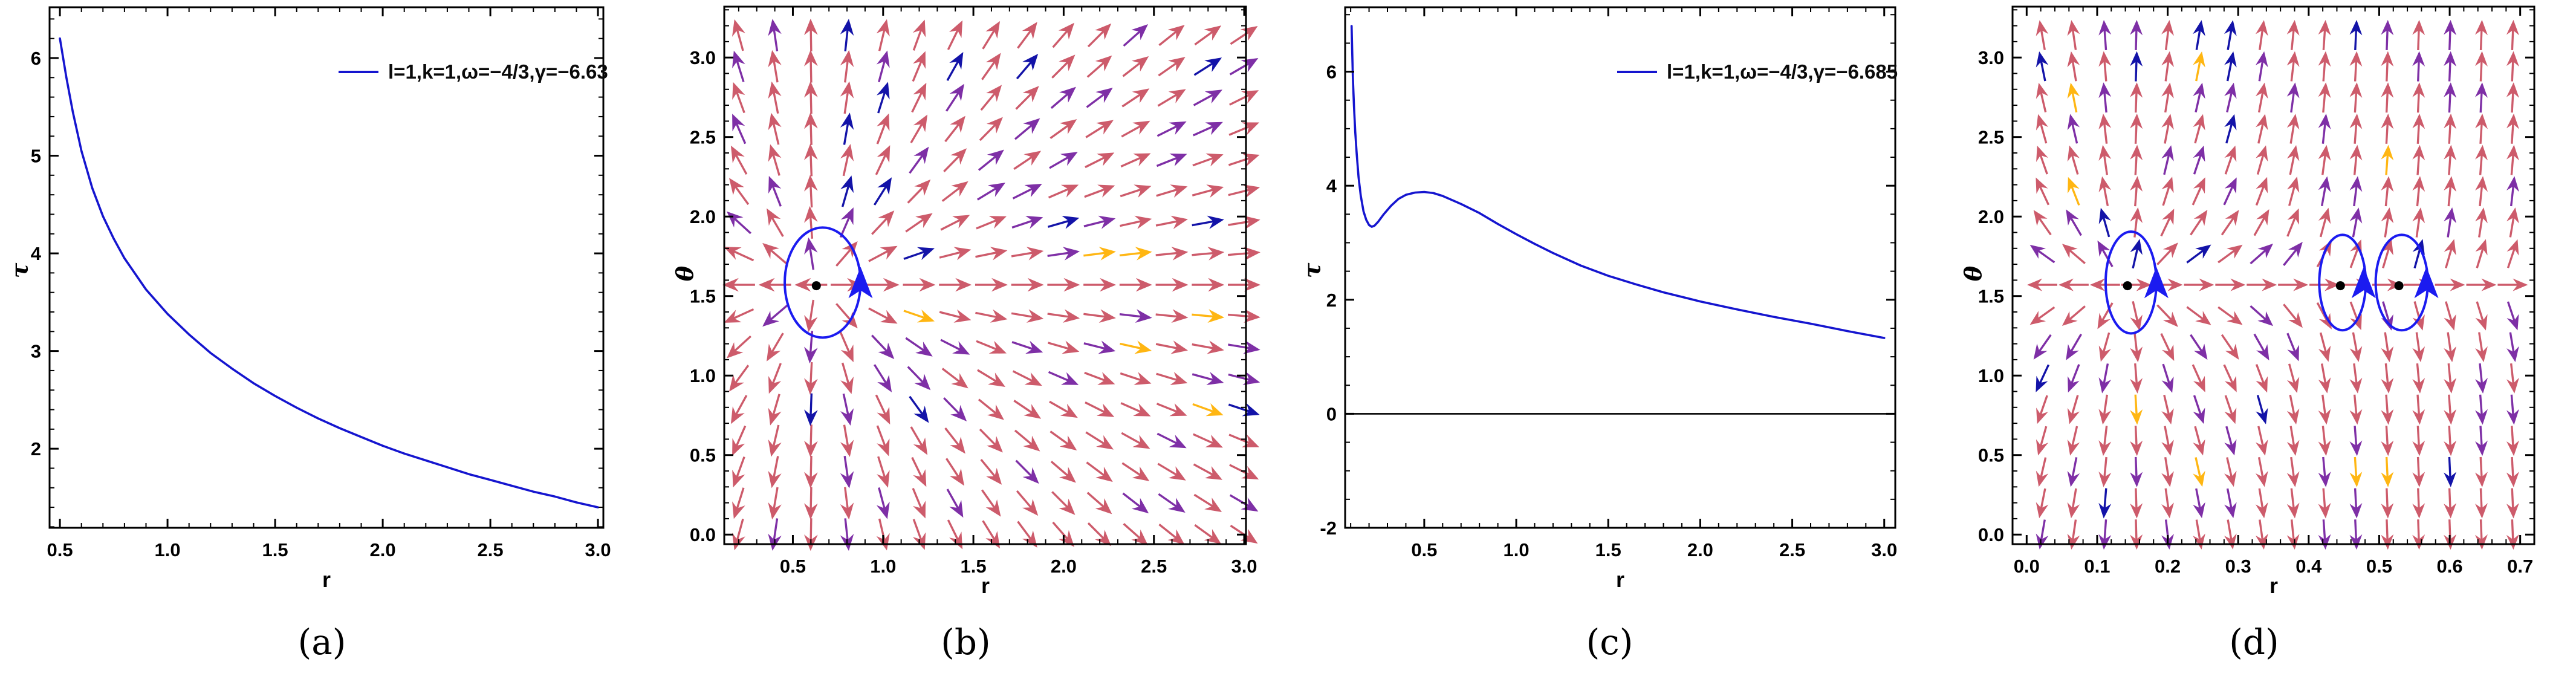 The image size is (2576, 685). Describe the element at coordinates (2238, 566) in the screenshot. I see `x-tick-label: 0.3` at that location.